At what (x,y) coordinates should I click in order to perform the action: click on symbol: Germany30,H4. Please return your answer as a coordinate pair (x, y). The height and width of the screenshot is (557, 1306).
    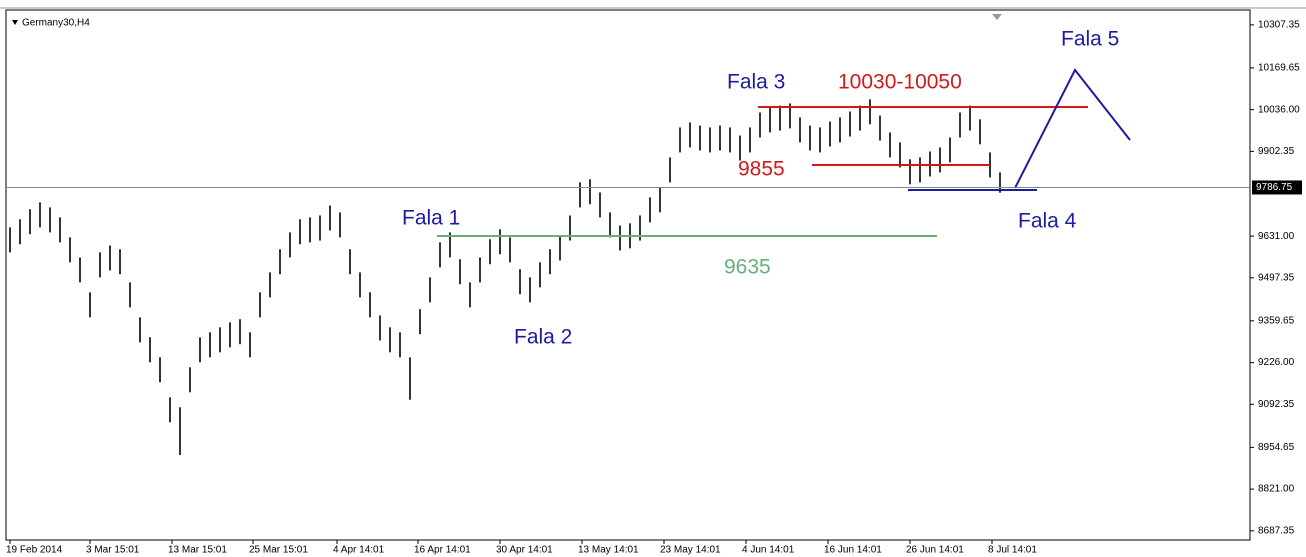
    Looking at the image, I should click on (56, 23).